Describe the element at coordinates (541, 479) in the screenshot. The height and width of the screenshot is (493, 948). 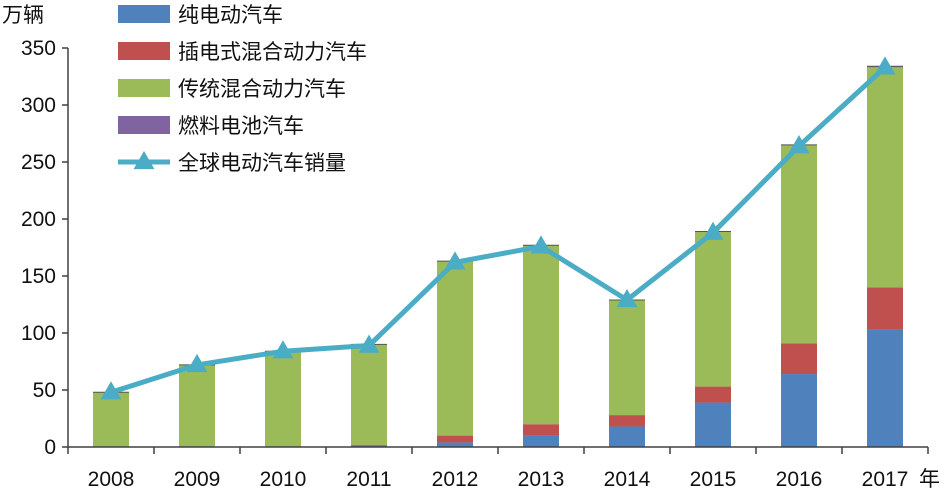
I see `x-tick-label: 2013` at that location.